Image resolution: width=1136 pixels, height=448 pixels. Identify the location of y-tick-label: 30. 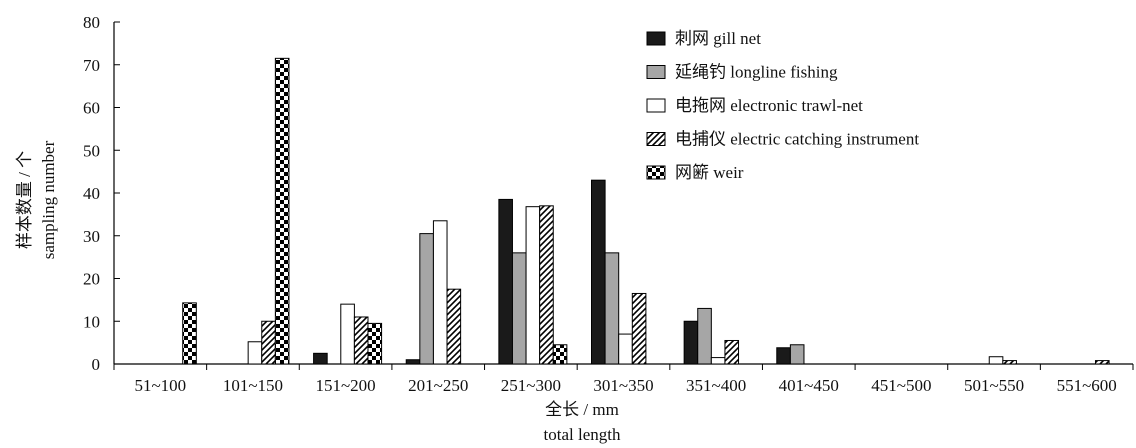
(91, 236).